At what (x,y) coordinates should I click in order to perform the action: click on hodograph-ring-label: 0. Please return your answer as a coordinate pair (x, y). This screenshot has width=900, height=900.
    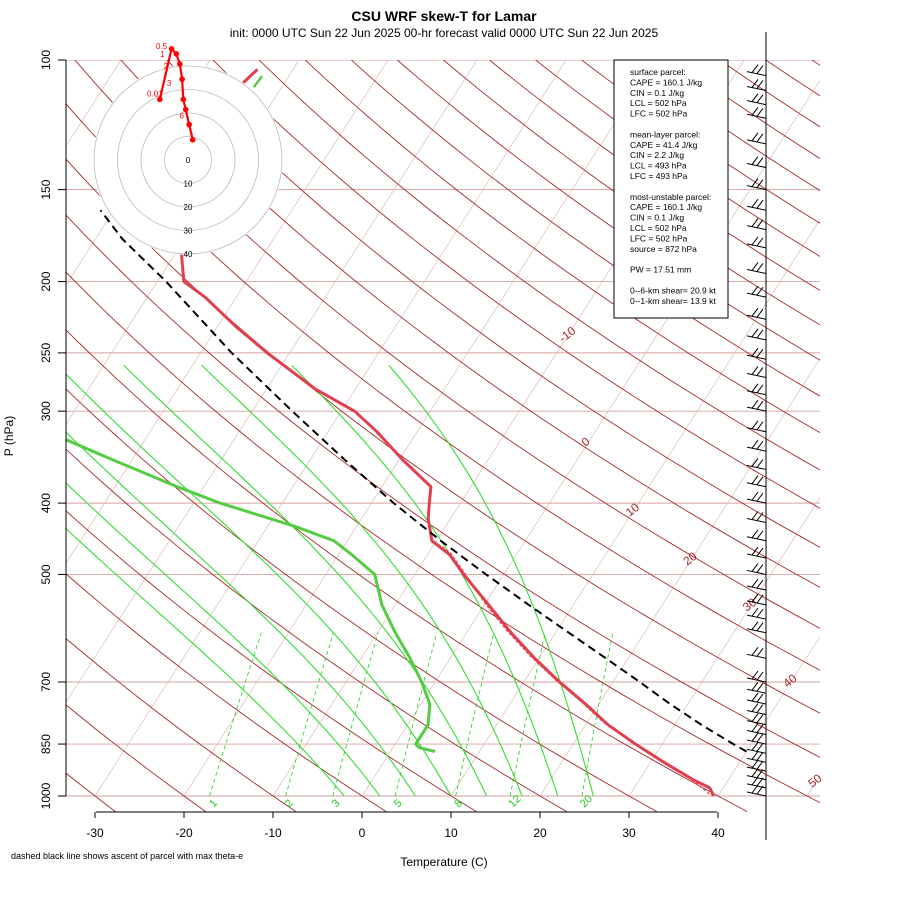
    Looking at the image, I should click on (188, 160).